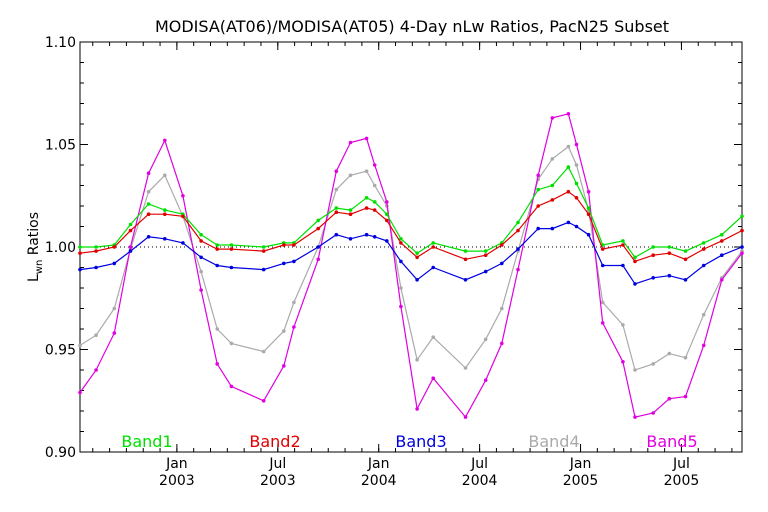  Describe the element at coordinates (146, 441) in the screenshot. I see `legend-item-band1: Band1` at that location.